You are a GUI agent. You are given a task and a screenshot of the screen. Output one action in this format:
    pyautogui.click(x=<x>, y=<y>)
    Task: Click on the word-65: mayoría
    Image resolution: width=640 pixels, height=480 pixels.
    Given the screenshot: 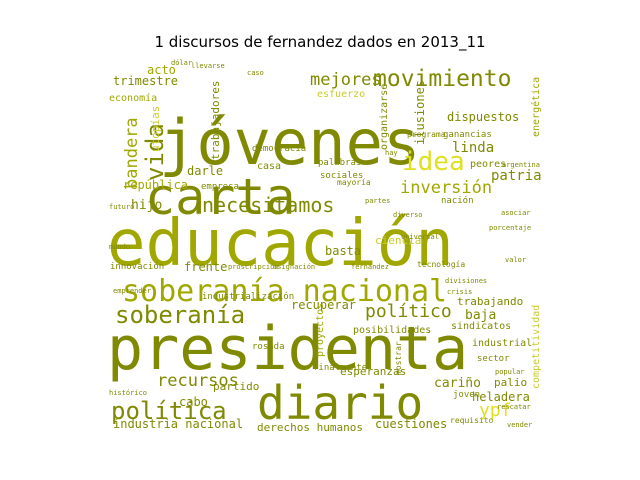 What is the action you would take?
    pyautogui.click(x=354, y=182)
    